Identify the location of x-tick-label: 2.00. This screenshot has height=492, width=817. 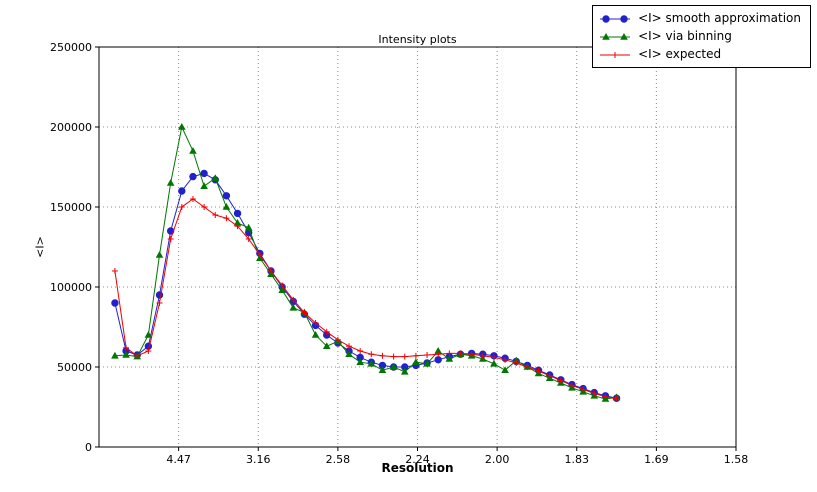
(497, 459).